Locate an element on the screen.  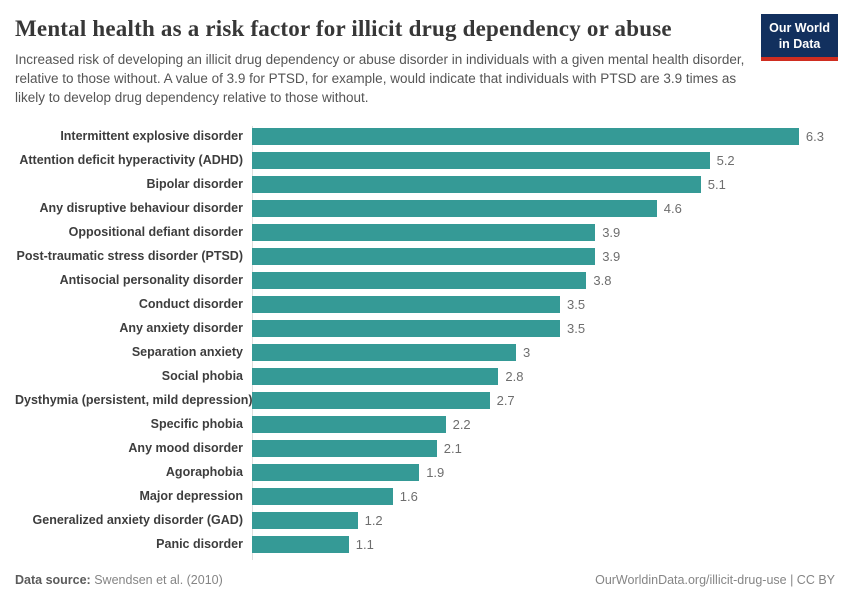
category-label: Major depression is located at coordinates (191, 496).